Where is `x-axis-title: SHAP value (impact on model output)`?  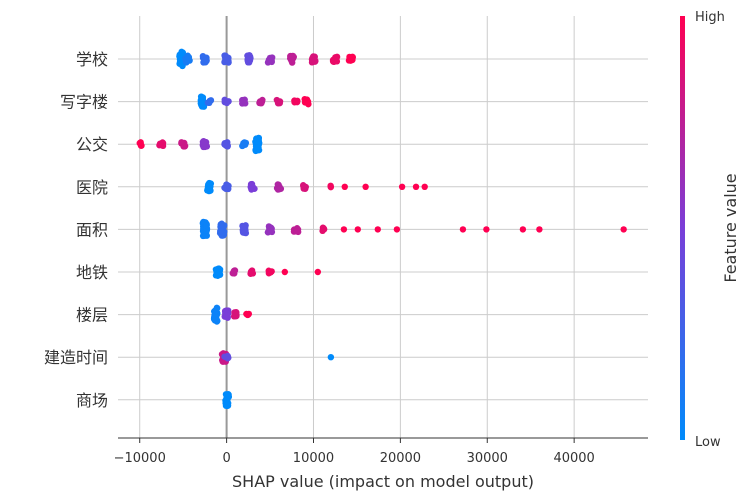
x-axis-title: SHAP value (impact on model output) is located at coordinates (383, 481).